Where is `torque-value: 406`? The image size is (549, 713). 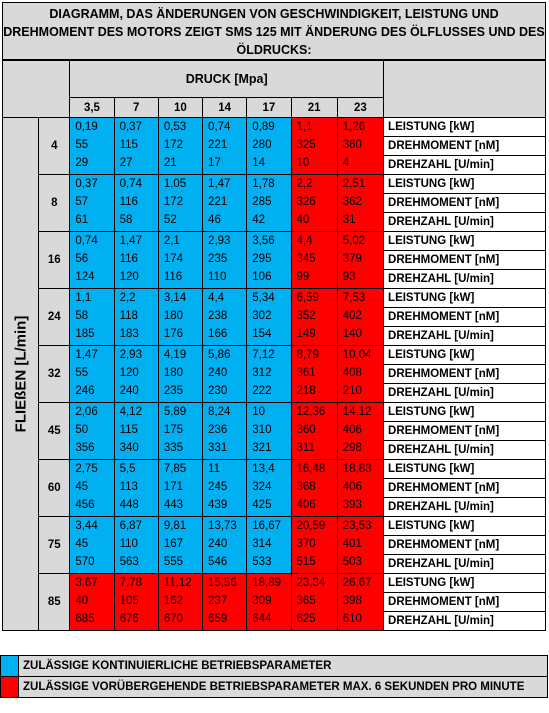
torque-value: 406 is located at coordinates (352, 487).